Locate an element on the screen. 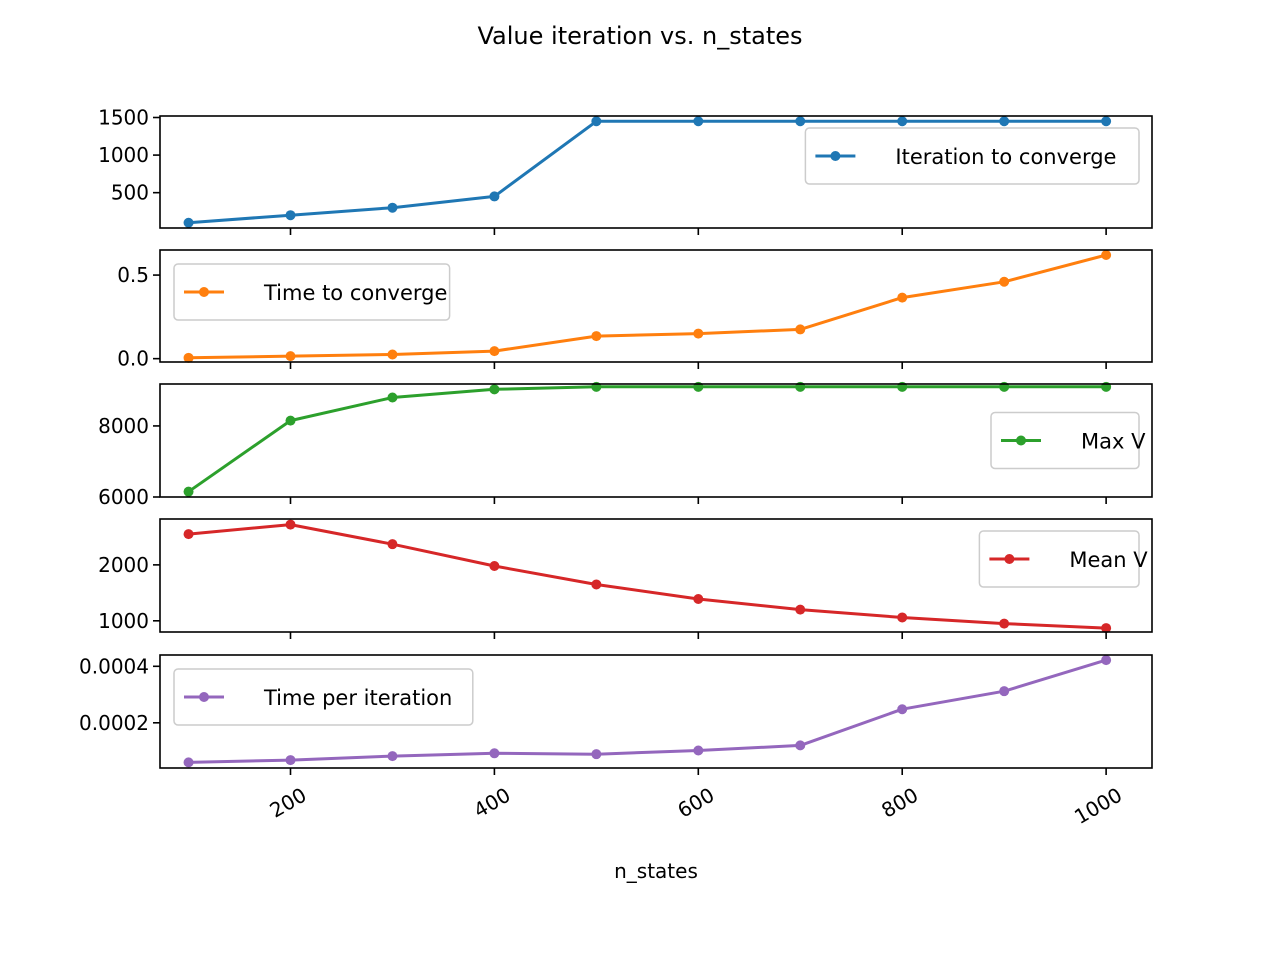 The height and width of the screenshot is (960, 1280). subplot-4: 1000 2000 Mean V is located at coordinates (625, 578).